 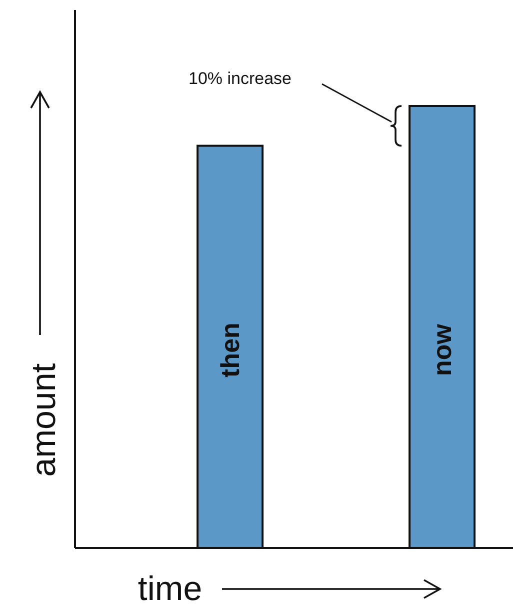 What do you see at coordinates (230, 350) in the screenshot?
I see `x-tick-label: then` at bounding box center [230, 350].